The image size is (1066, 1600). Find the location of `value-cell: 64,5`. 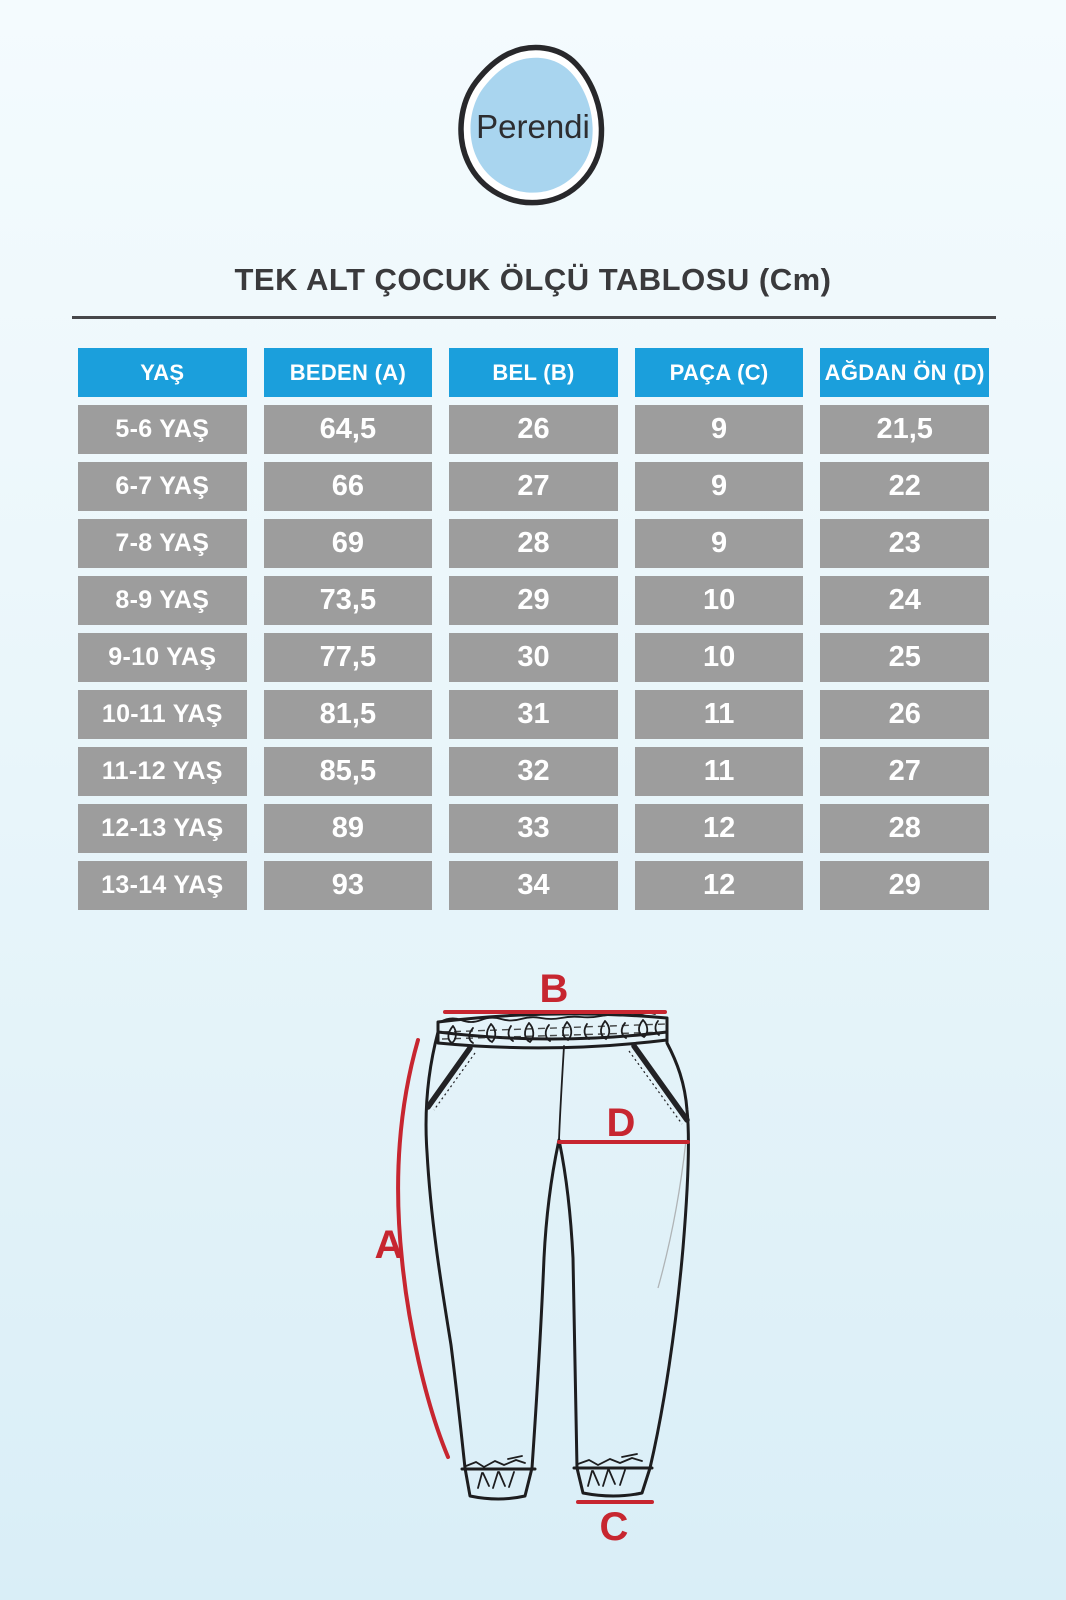

value-cell: 64,5 is located at coordinates (348, 429).